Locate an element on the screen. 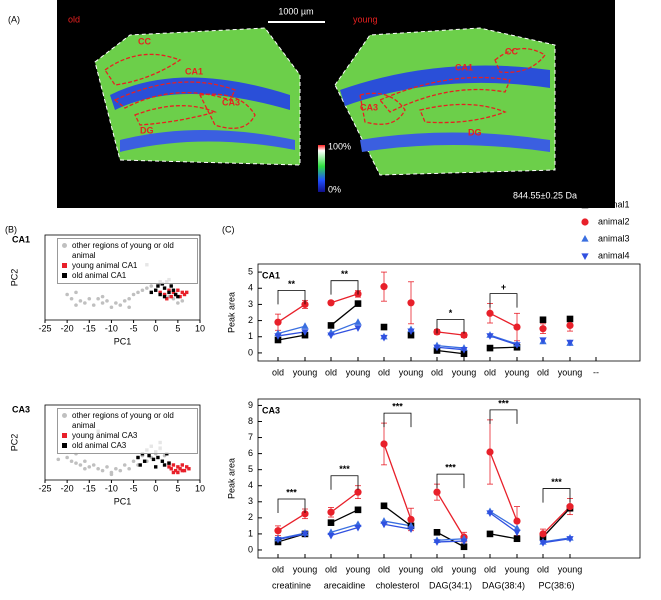  chart-title: CA1 is located at coordinates (21, 239).